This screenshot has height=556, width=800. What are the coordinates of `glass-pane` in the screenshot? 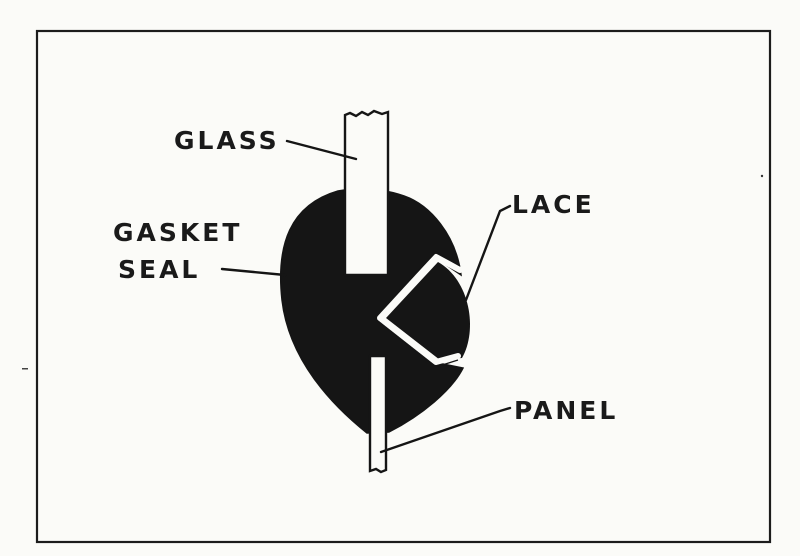 It's located at (366, 193).